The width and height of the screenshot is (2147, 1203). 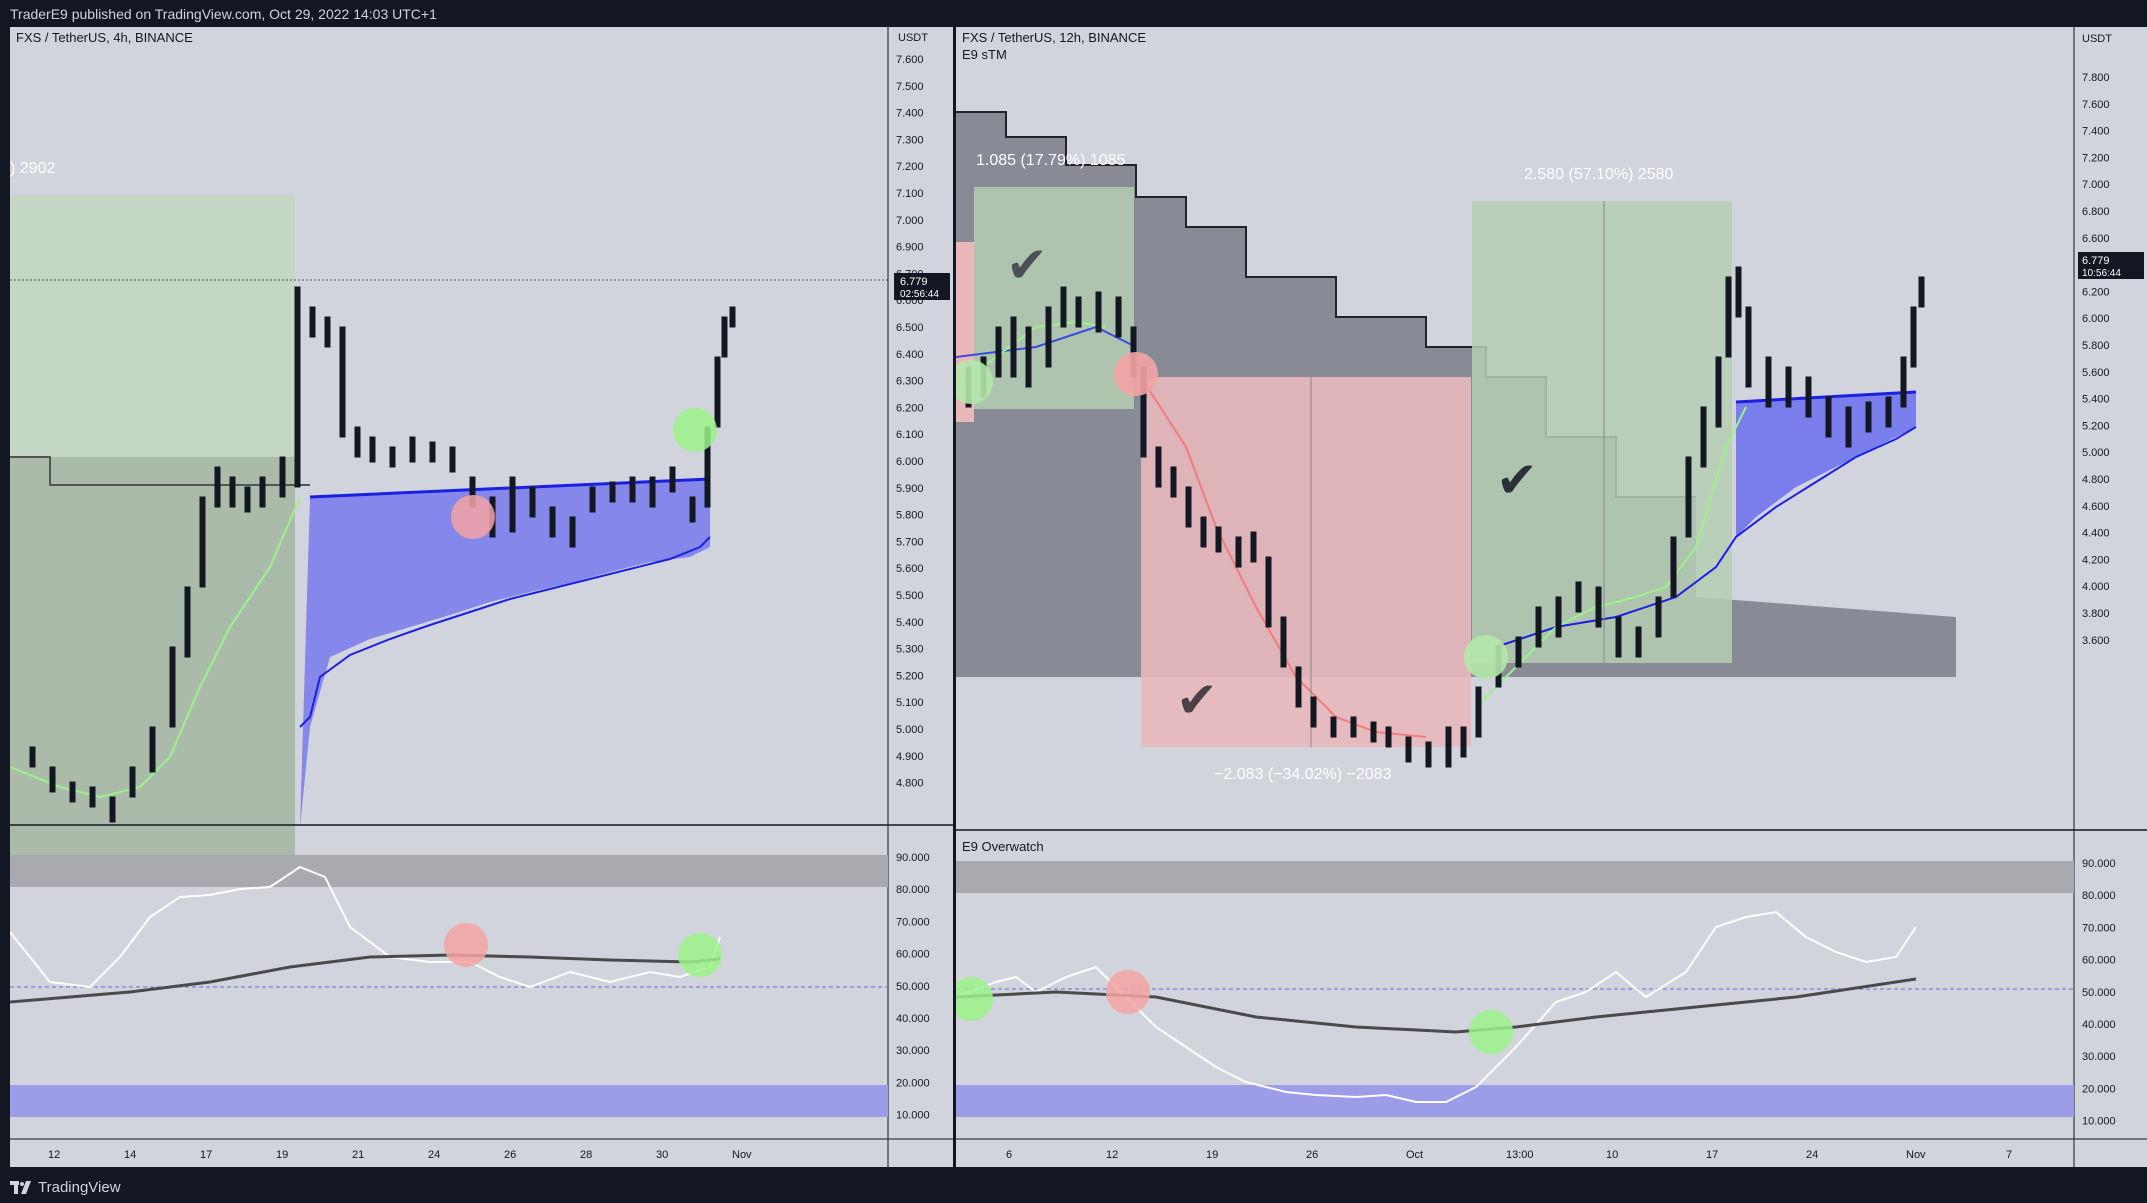 I want to click on left-osc-tick: 60.000, so click(x=913, y=955).